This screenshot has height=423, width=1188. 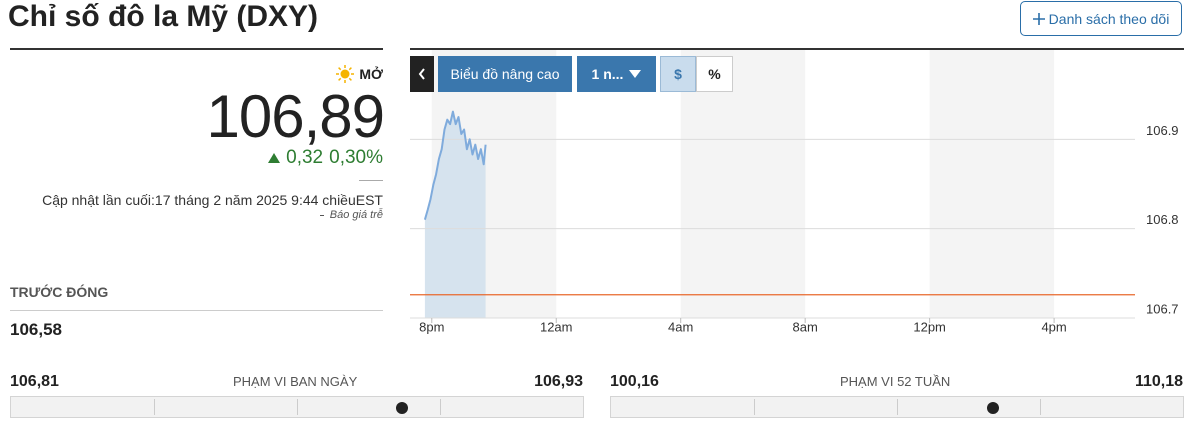 I want to click on chevron-icon, so click(x=421, y=74).